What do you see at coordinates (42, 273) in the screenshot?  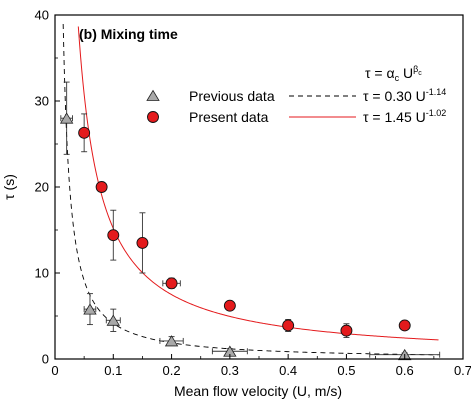 I see `y-tick-label: 10` at bounding box center [42, 273].